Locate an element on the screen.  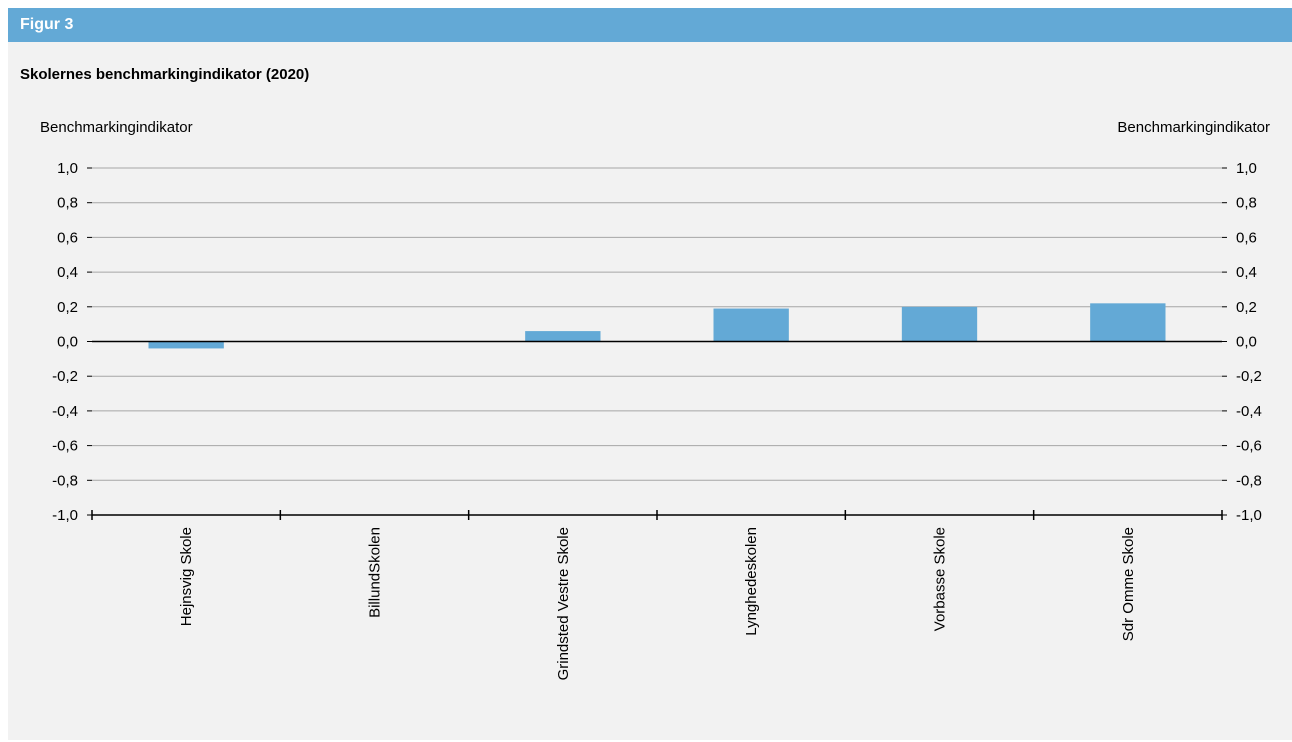
x-tick-label: Vorbasse Skole is located at coordinates (940, 579).